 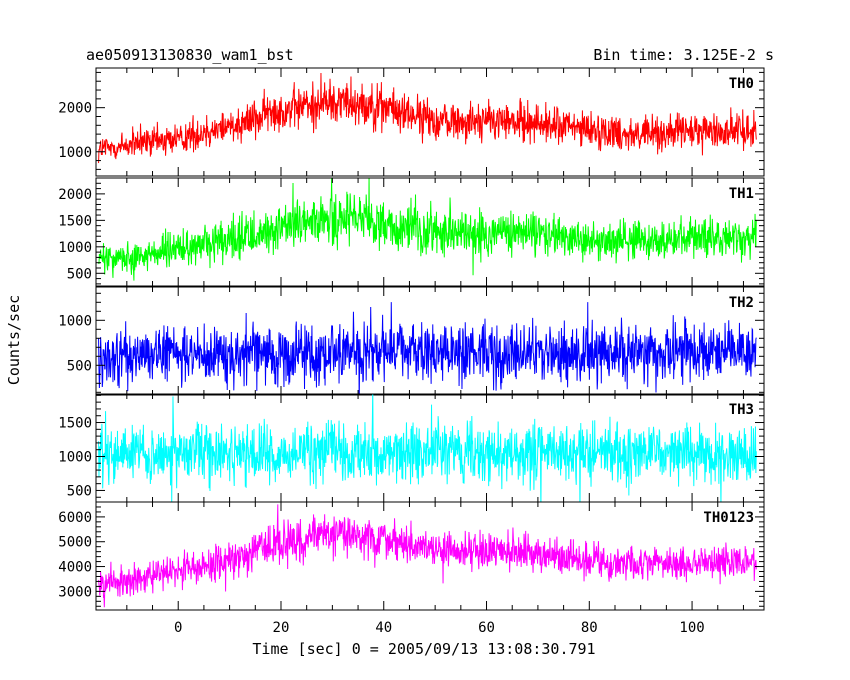 I want to click on series-th1-line, so click(x=427, y=229).